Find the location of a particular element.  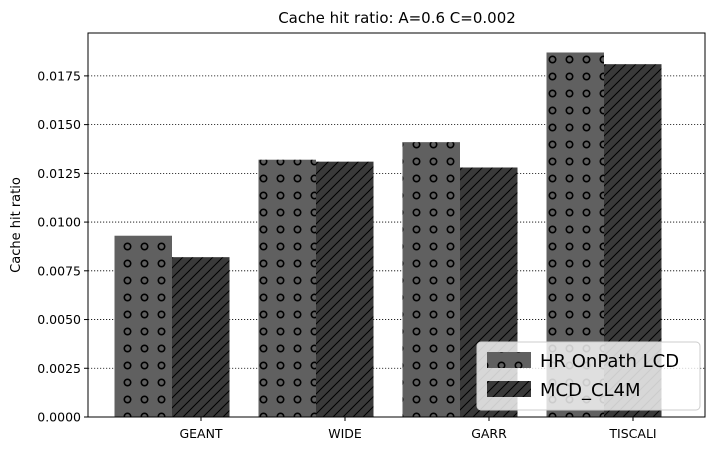

y-tick-label: 0.0075 is located at coordinates (59, 270).